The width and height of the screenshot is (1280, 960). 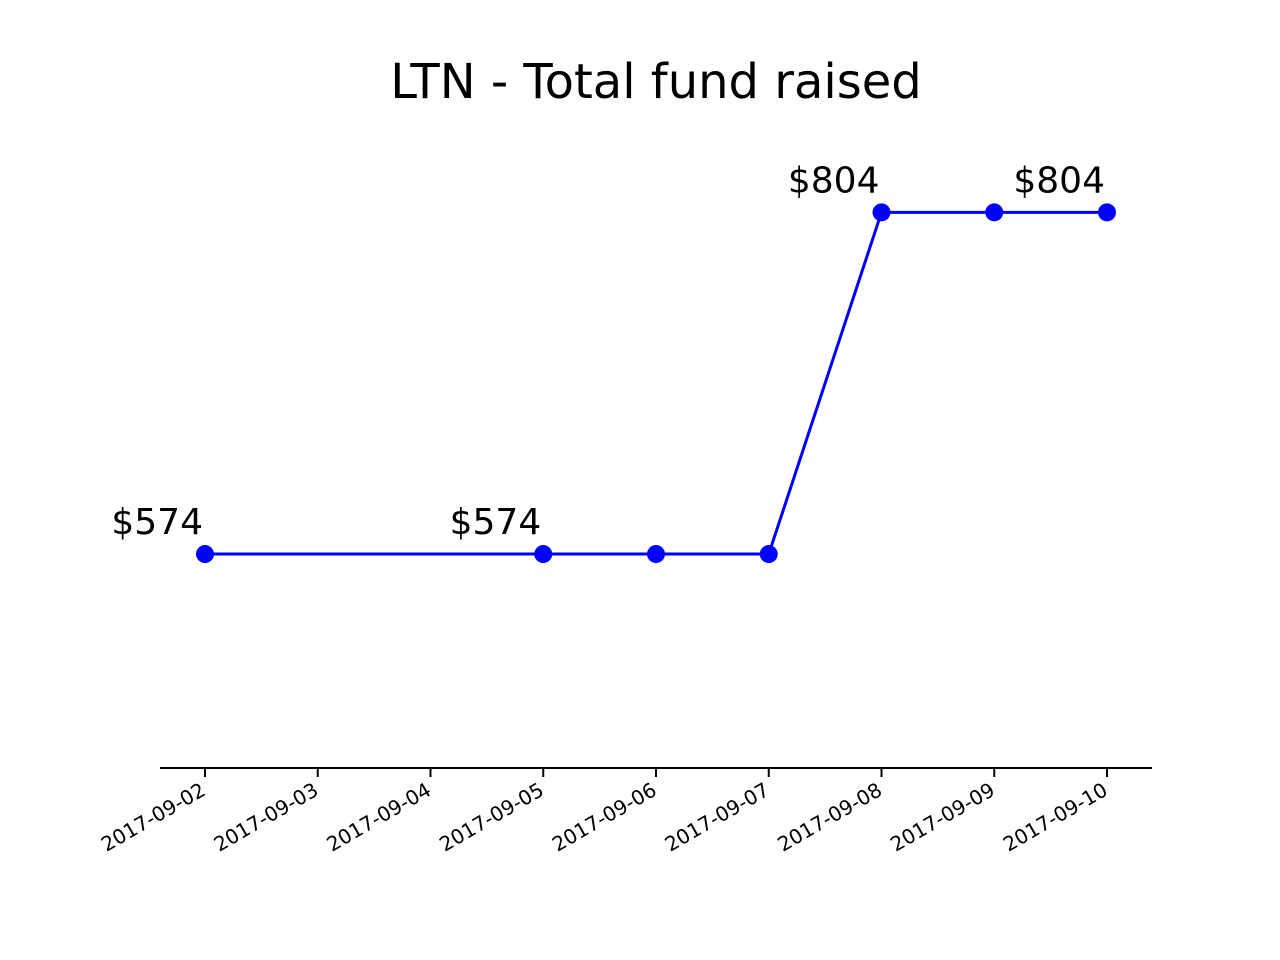 I want to click on x-tick-label: 2017-09-10, so click(x=1055, y=817).